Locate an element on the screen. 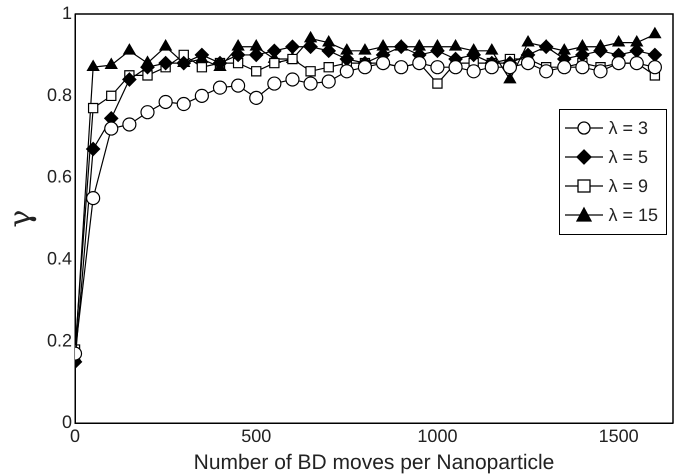 This screenshot has width=683, height=476. y-tick-label: 0.6 is located at coordinates (59, 176).